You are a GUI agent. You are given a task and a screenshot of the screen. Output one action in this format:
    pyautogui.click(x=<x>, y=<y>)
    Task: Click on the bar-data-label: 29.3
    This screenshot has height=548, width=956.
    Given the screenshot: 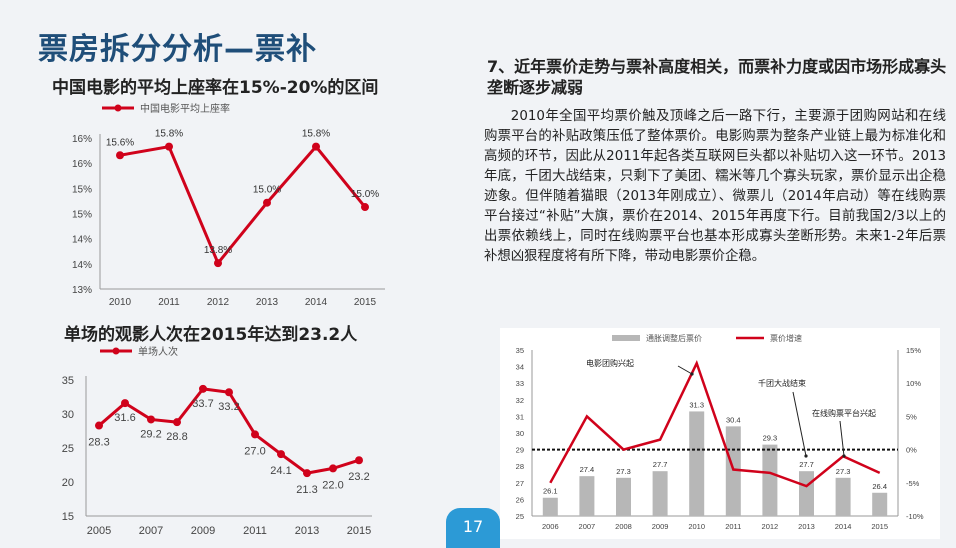 What is the action you would take?
    pyautogui.click(x=770, y=438)
    